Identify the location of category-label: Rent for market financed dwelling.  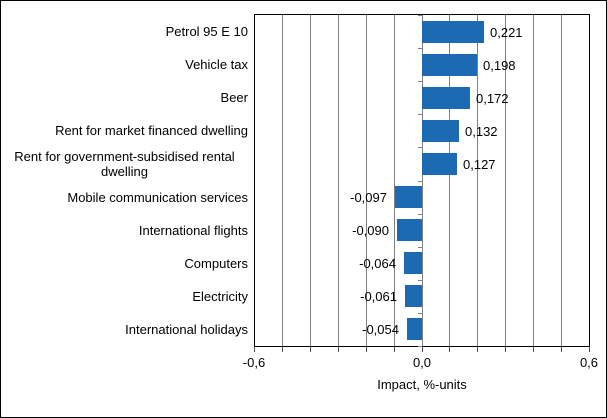
(151, 130).